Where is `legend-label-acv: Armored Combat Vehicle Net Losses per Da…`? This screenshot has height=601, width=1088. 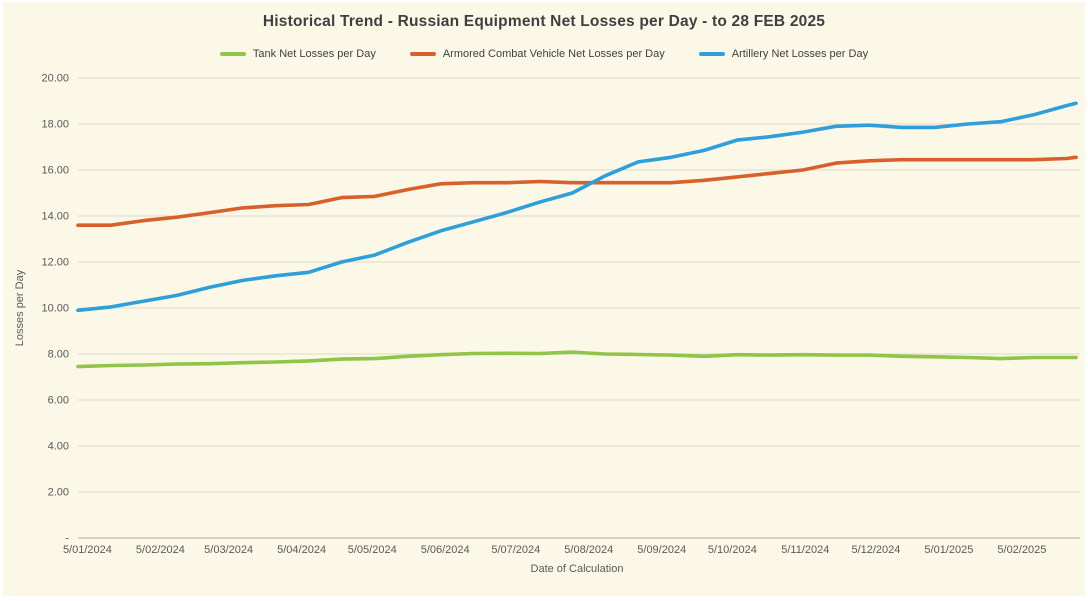
legend-label-acv: Armored Combat Vehicle Net Losses per Da… is located at coordinates (553, 54).